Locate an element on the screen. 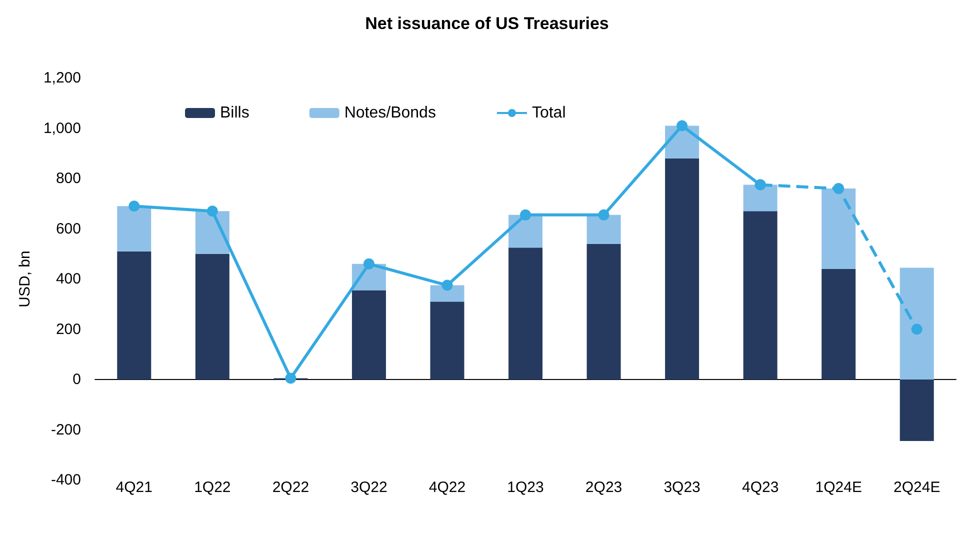  y-tick-label: 800 is located at coordinates (68, 178).